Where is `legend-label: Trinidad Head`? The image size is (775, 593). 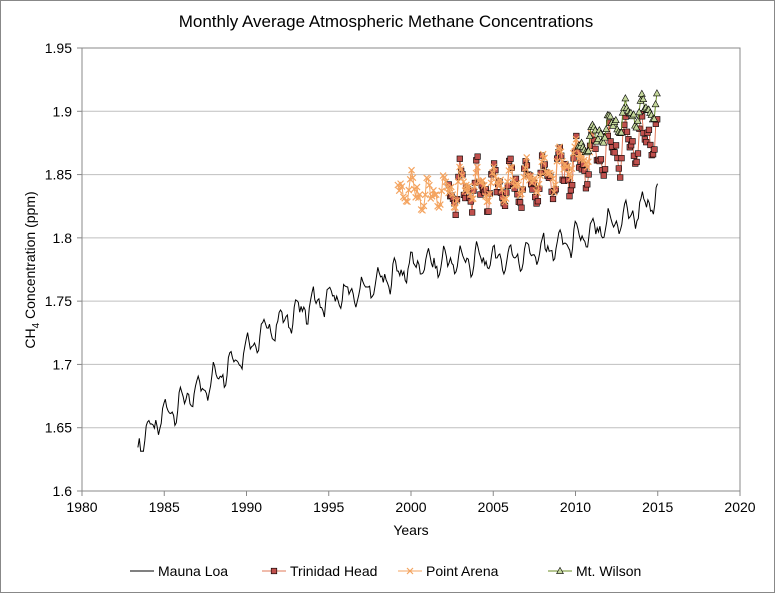 legend-label: Trinidad Head is located at coordinates (333, 571).